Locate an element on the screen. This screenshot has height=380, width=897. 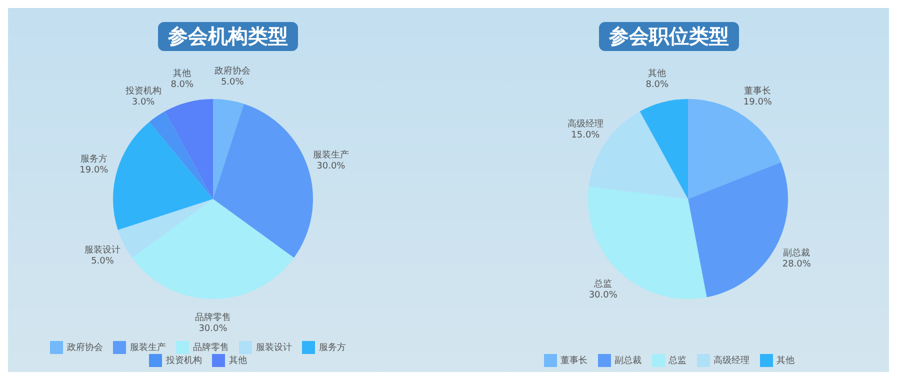
legend-label: 高级经理 is located at coordinates (732, 361).